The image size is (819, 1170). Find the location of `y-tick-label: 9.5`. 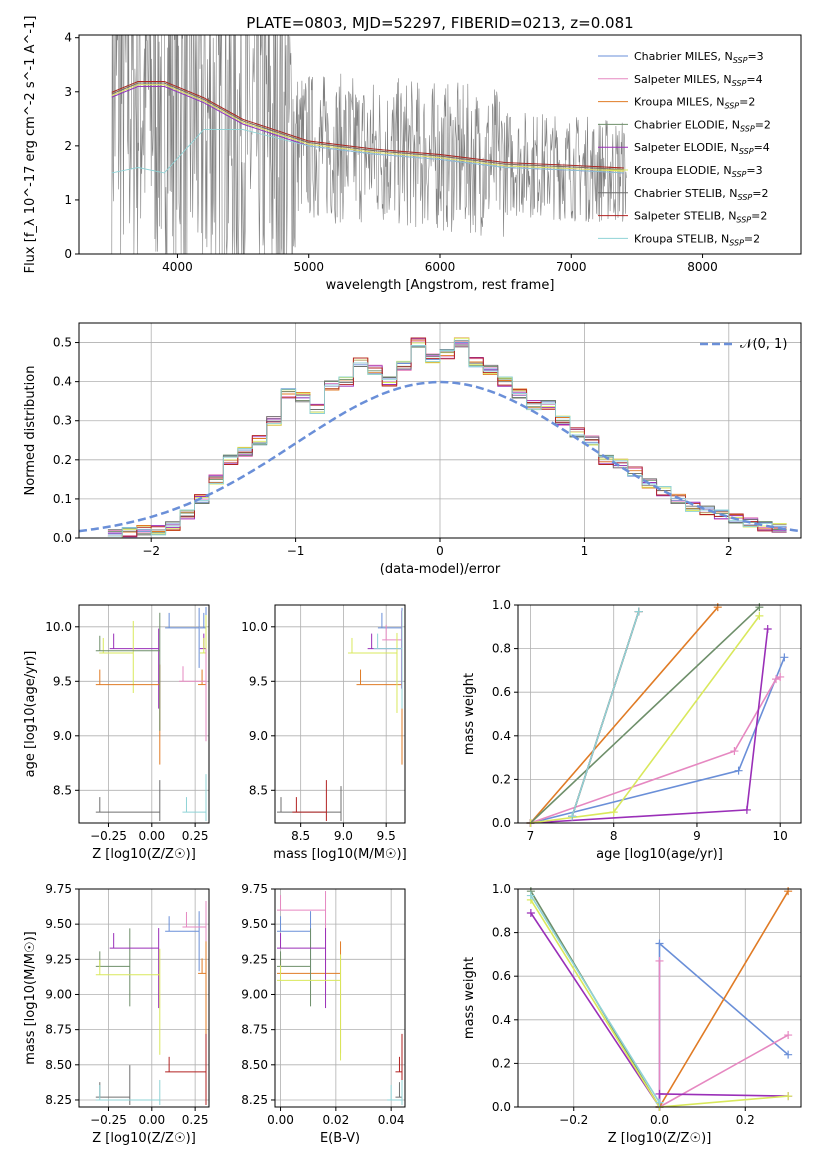

y-tick-label: 9.5 is located at coordinates (258, 681).